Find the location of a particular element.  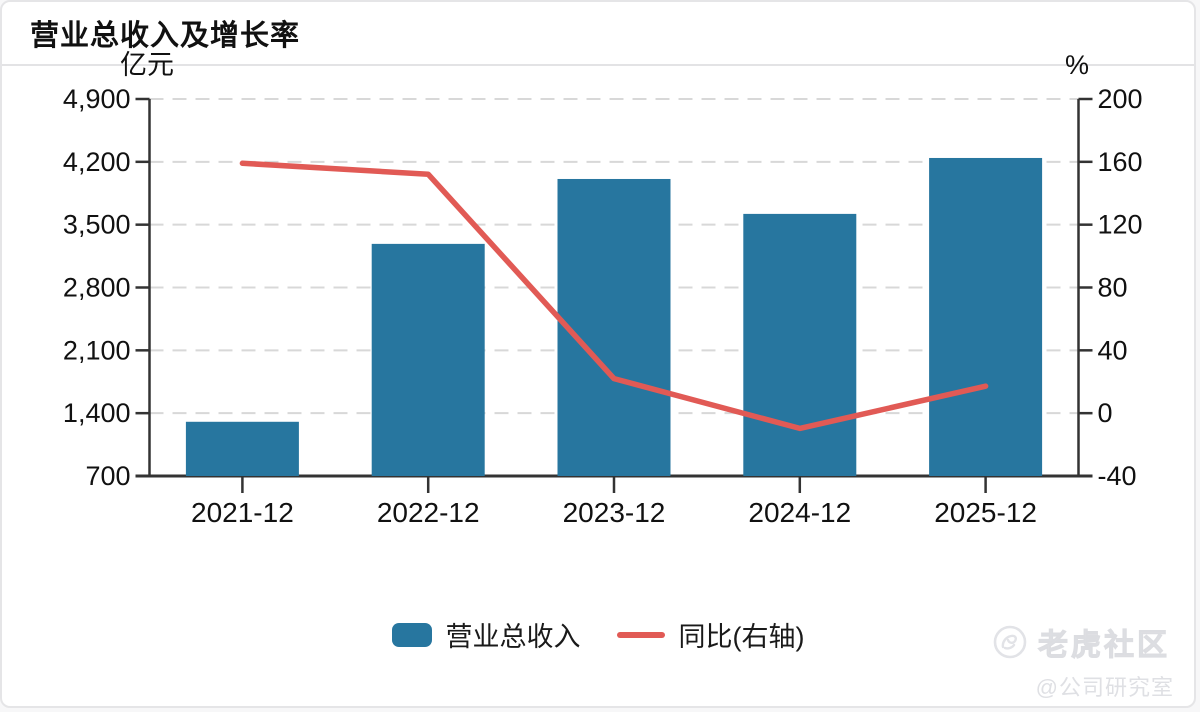

watermark-brand-row: 老虎社区 is located at coordinates (1081, 642).